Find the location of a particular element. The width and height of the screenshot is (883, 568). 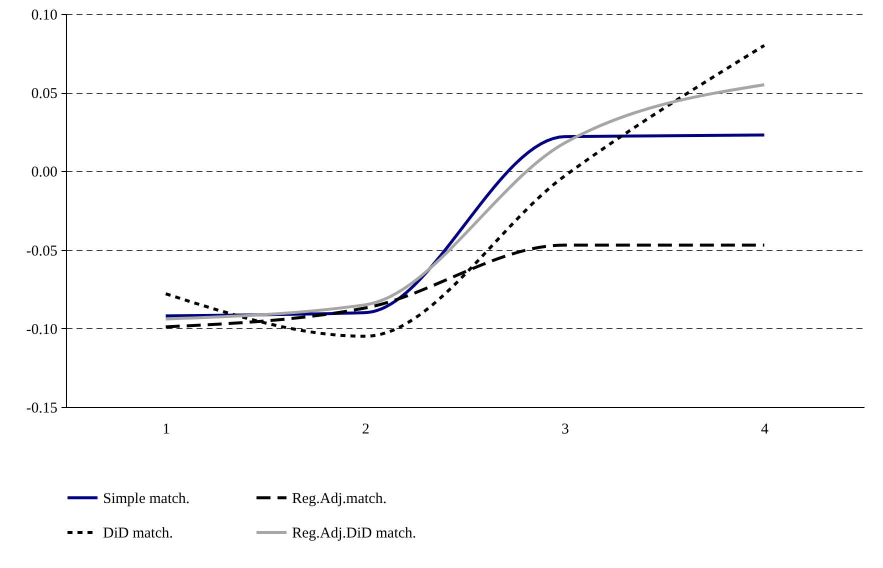

x-tick-label: 1 is located at coordinates (166, 430).